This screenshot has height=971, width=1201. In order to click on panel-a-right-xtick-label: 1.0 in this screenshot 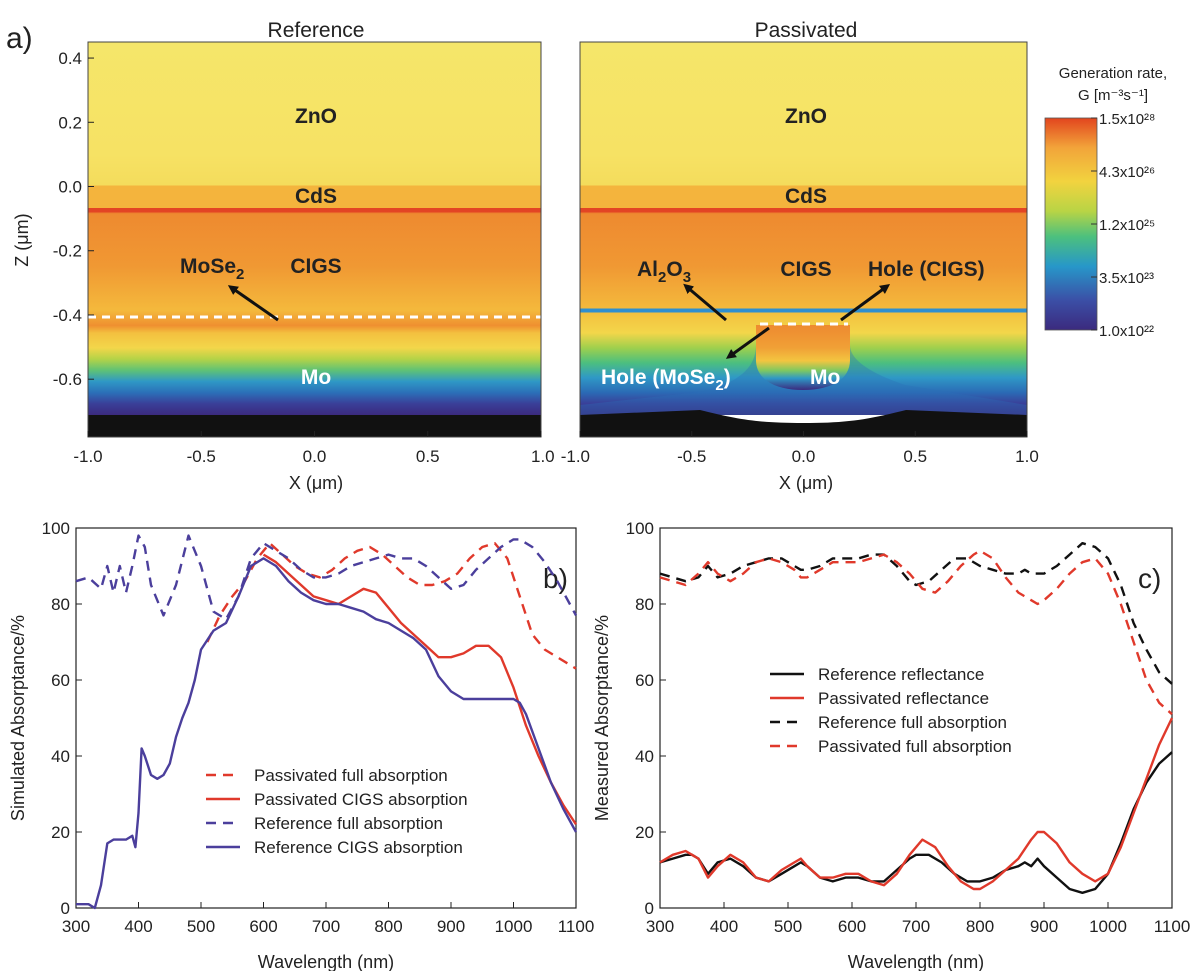, I will do `click(1027, 456)`.